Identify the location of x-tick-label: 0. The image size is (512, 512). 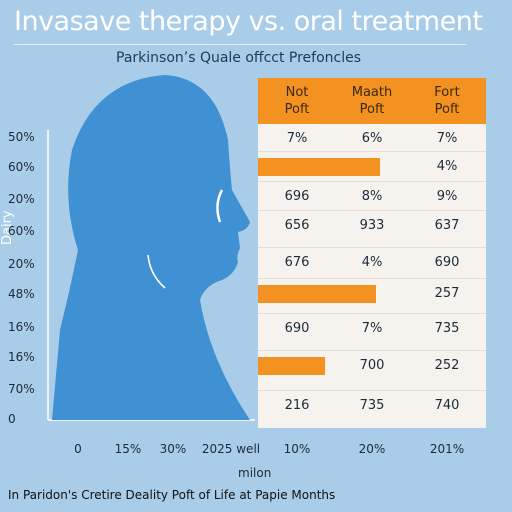
(78, 449).